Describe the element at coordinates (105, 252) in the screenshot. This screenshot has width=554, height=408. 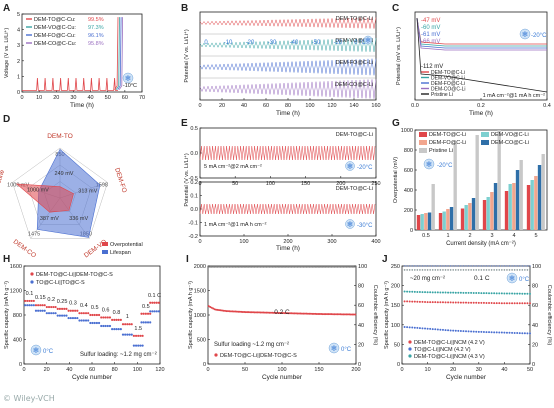
I see `panel-d-legend-swatch` at that location.